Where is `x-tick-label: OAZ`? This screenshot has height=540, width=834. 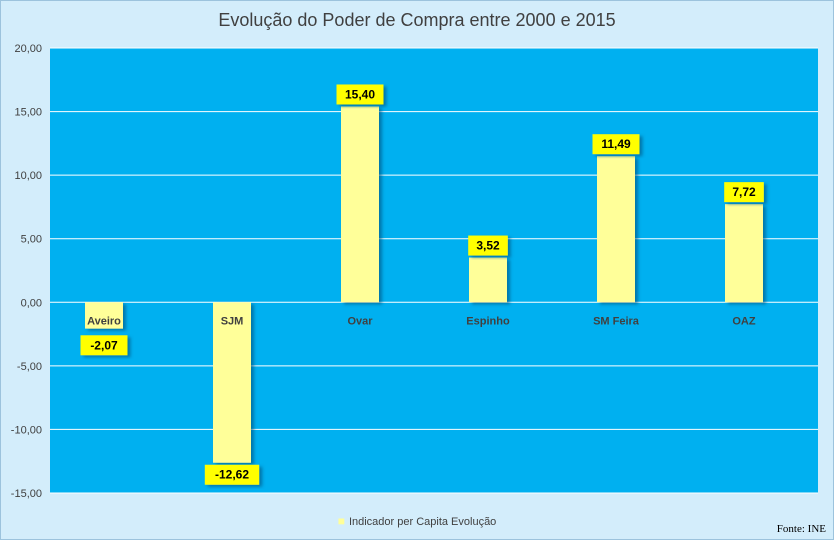 x-tick-label: OAZ is located at coordinates (744, 321).